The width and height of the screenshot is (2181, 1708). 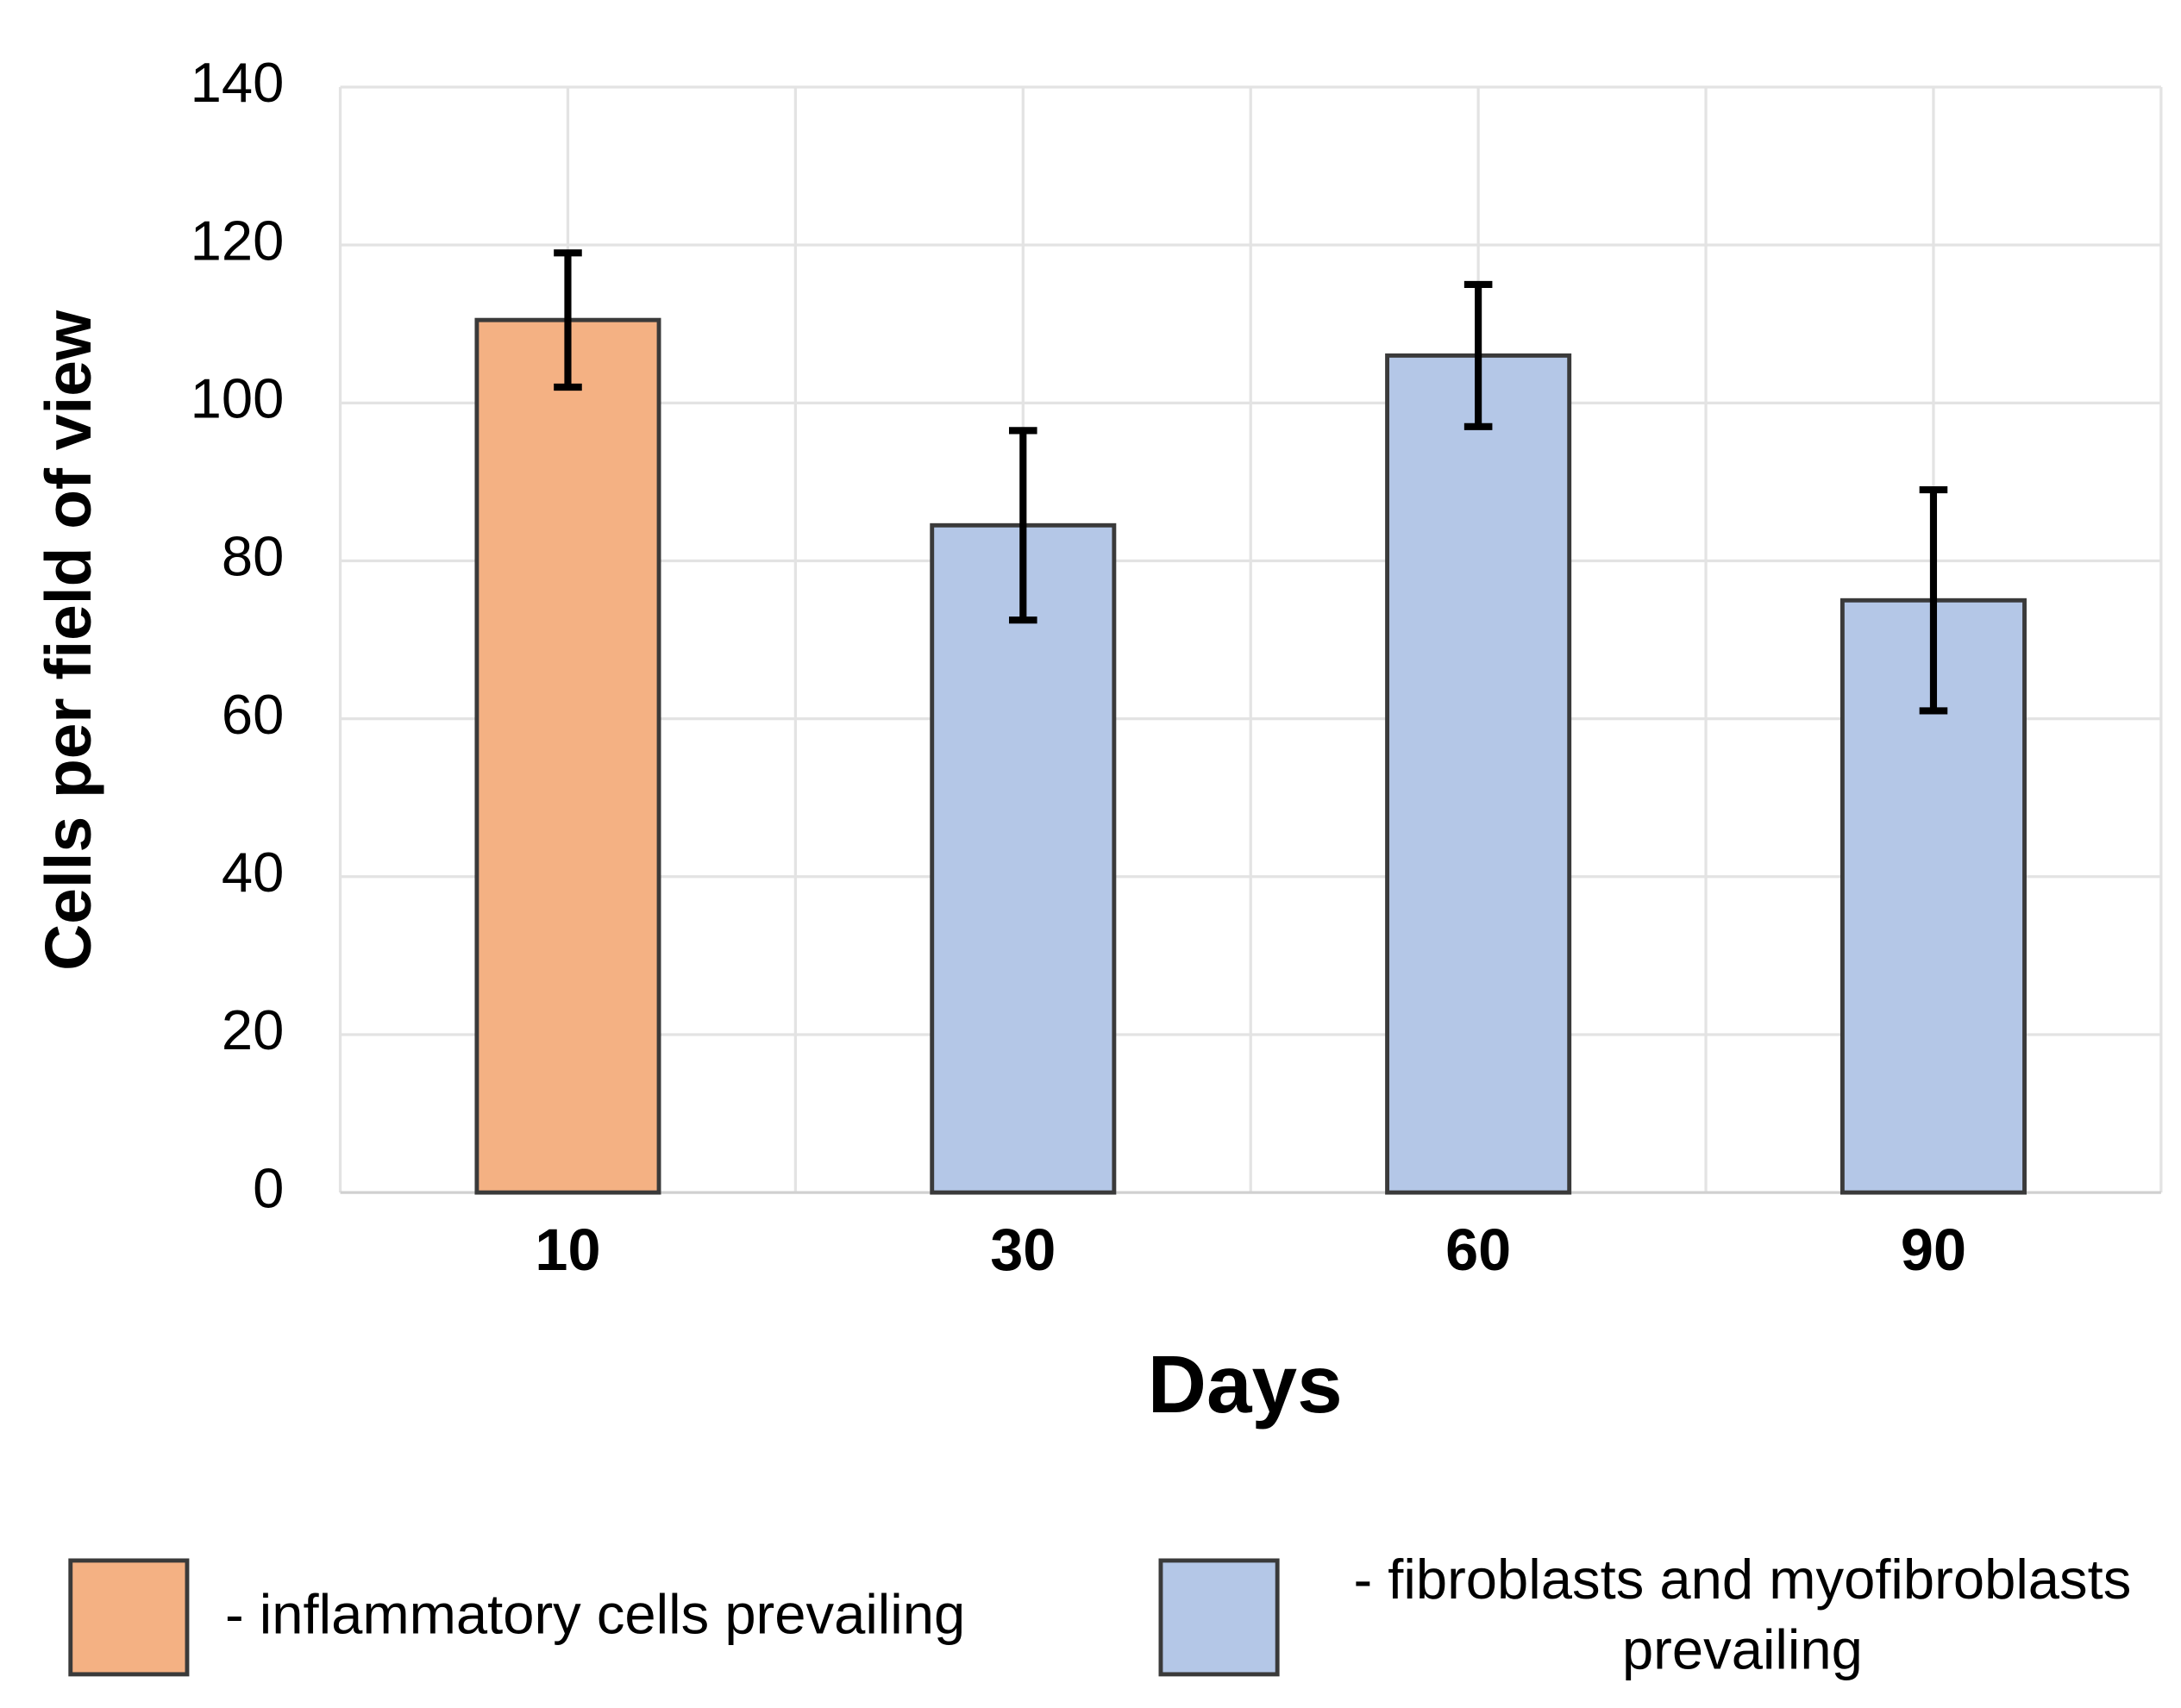 What do you see at coordinates (253, 873) in the screenshot?
I see `y-tick-label: 40` at bounding box center [253, 873].